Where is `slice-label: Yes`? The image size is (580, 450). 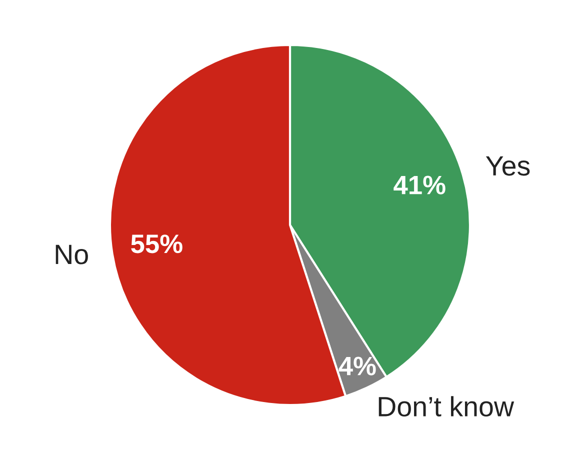 slice-label: Yes is located at coordinates (508, 166).